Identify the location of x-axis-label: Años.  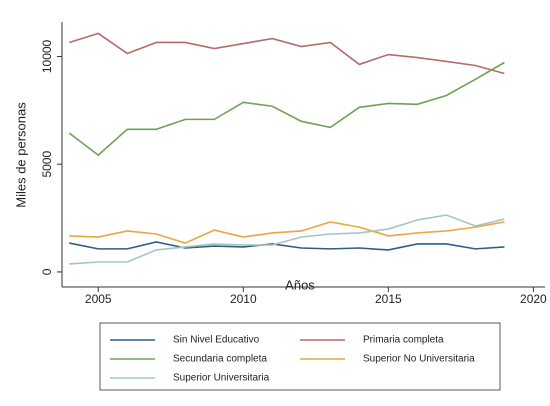
(300, 284).